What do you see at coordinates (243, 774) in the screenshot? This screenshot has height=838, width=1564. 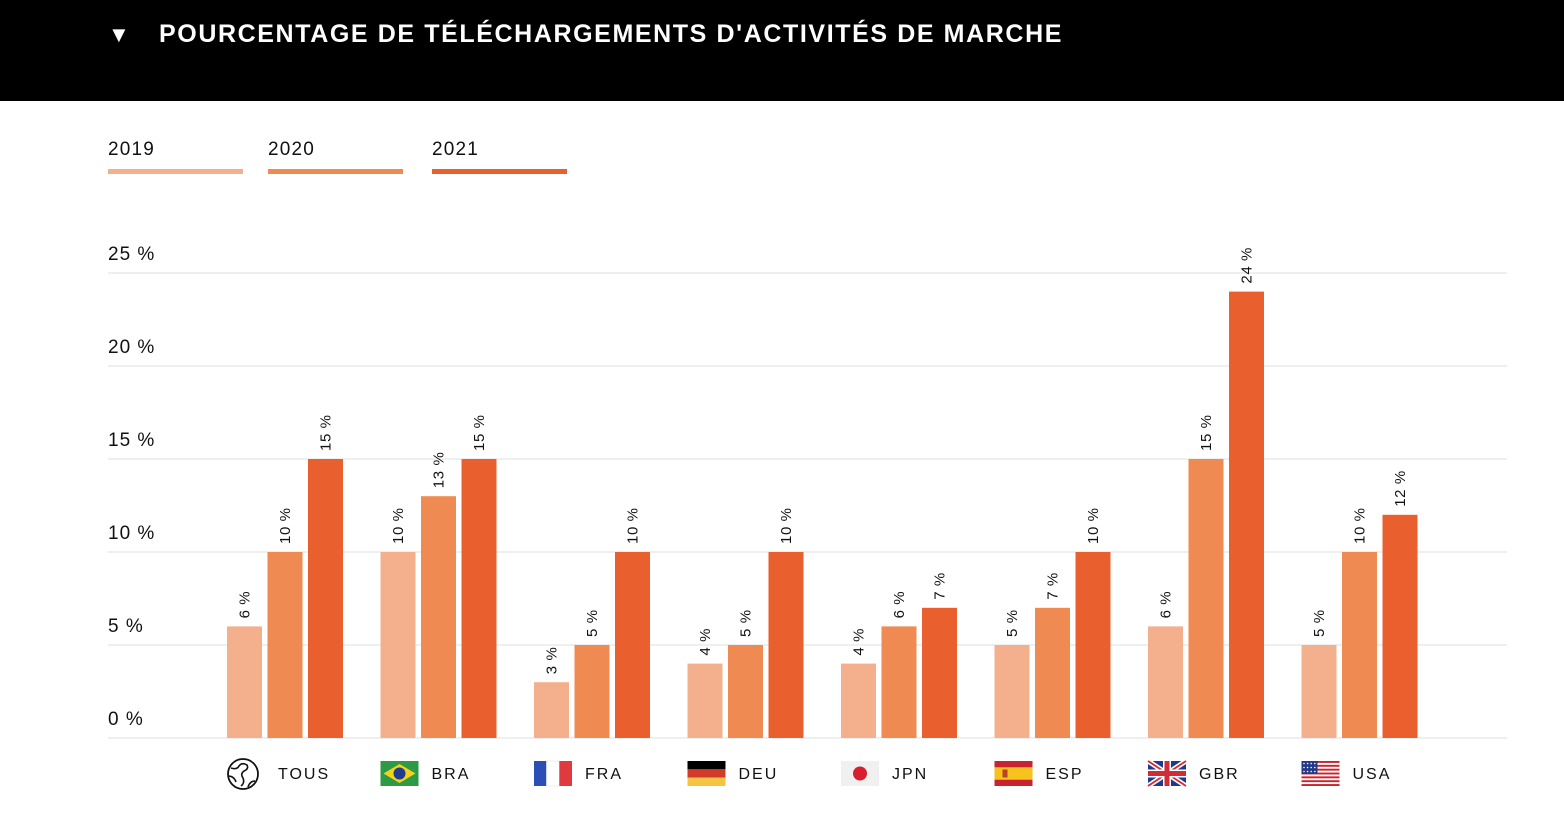 I see `globe-icon` at bounding box center [243, 774].